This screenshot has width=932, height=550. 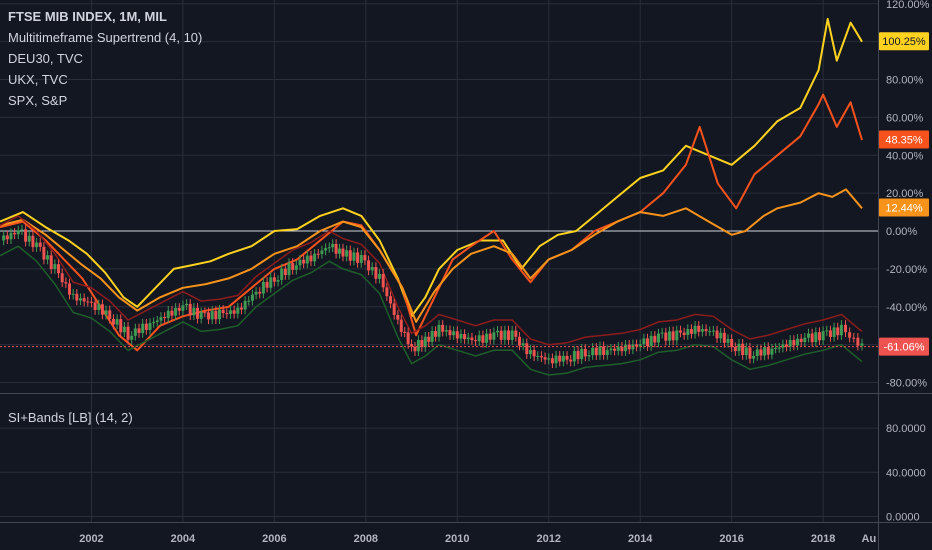 What do you see at coordinates (183, 539) in the screenshot?
I see `x-tick-label: 2004` at bounding box center [183, 539].